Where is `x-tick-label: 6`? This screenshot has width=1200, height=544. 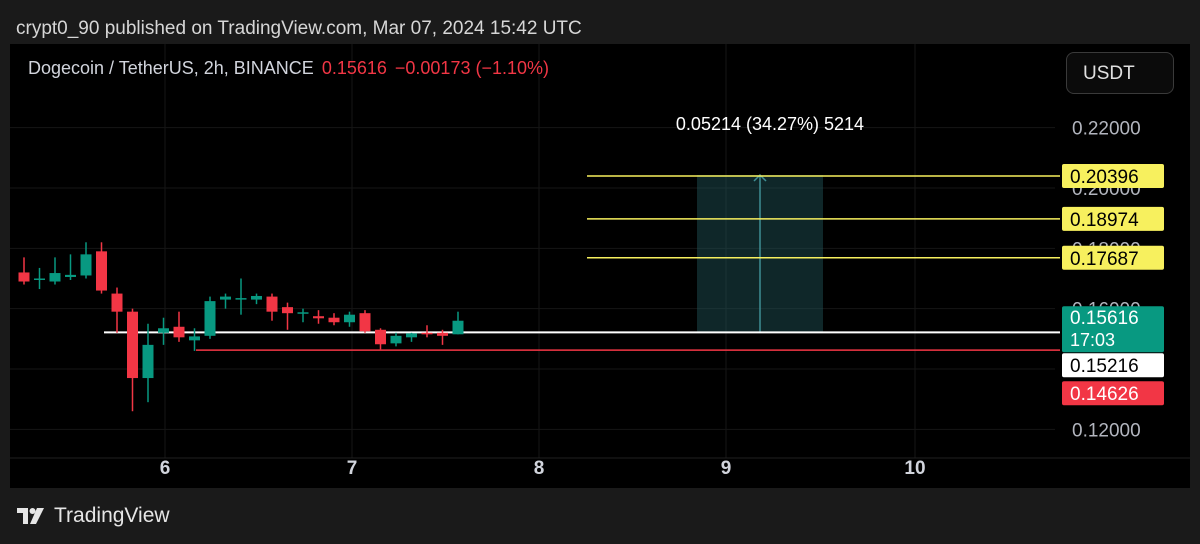
x-tick-label: 6 is located at coordinates (165, 468).